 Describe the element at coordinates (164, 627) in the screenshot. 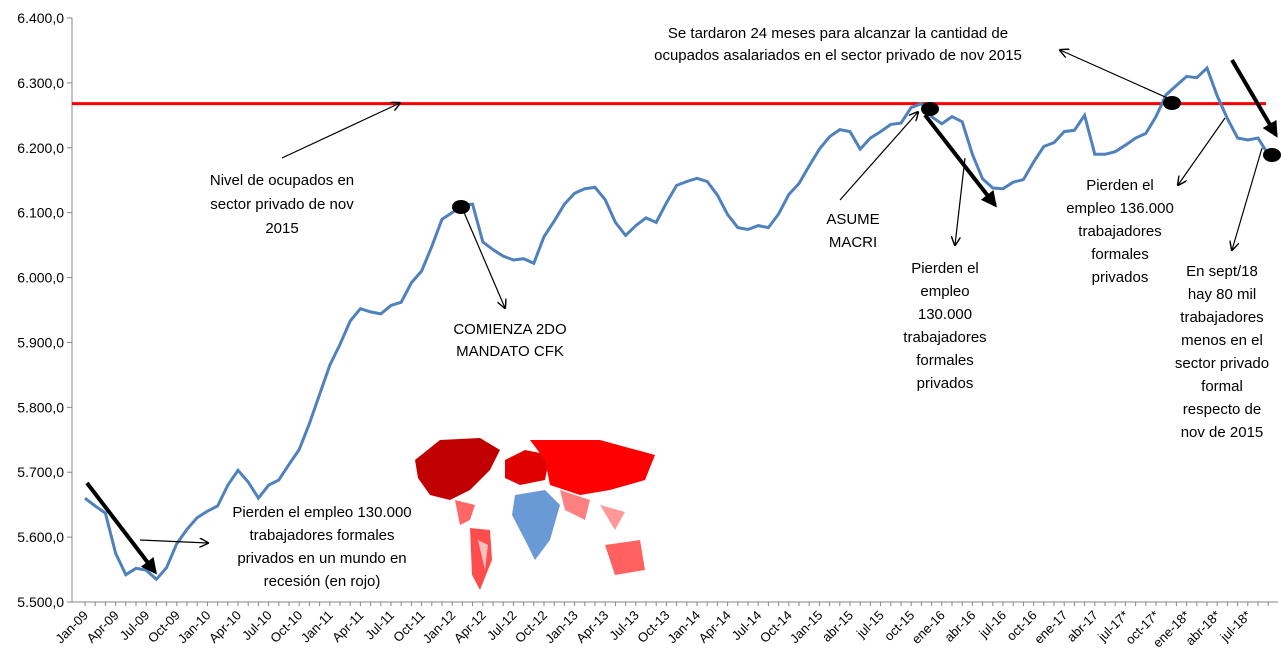

I see `x-tick-label: Oct-09` at that location.